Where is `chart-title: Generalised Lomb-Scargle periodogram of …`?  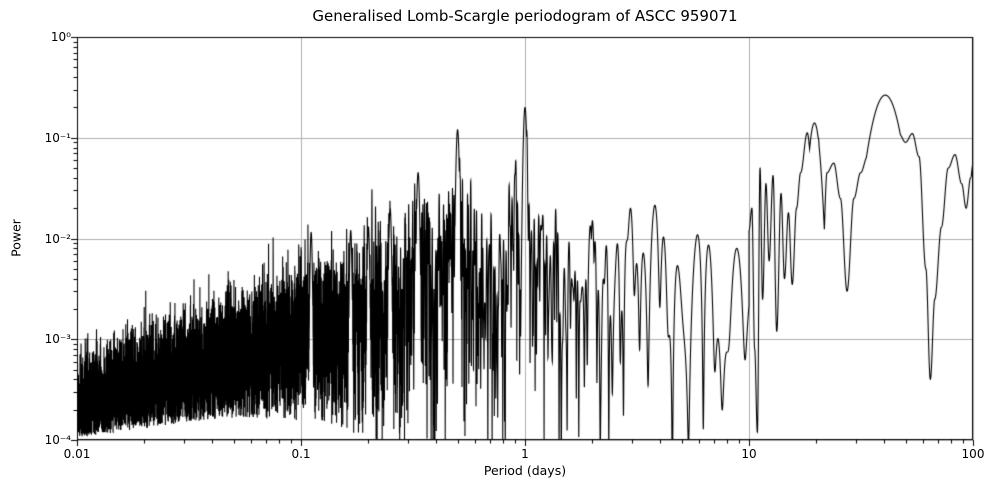 chart-title: Generalised Lomb-Scargle periodogram of … is located at coordinates (525, 16).